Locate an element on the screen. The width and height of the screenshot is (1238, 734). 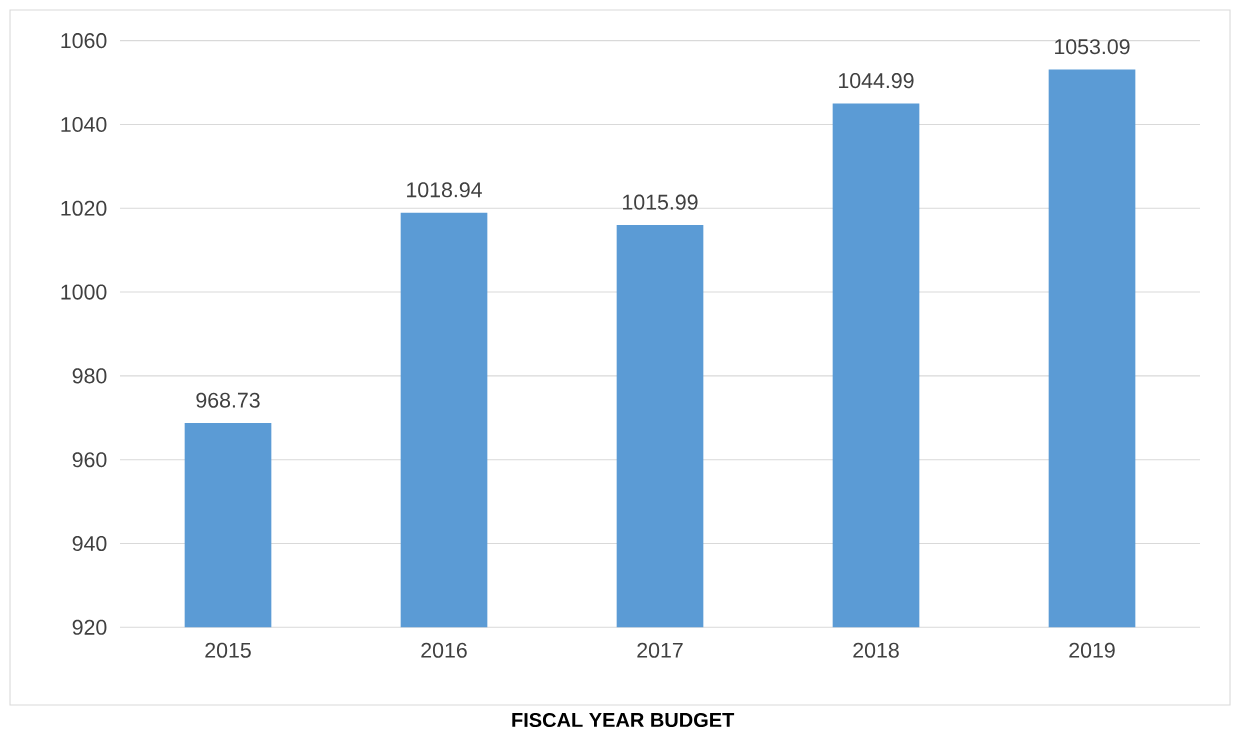
x-tick-label: 2015 is located at coordinates (228, 650).